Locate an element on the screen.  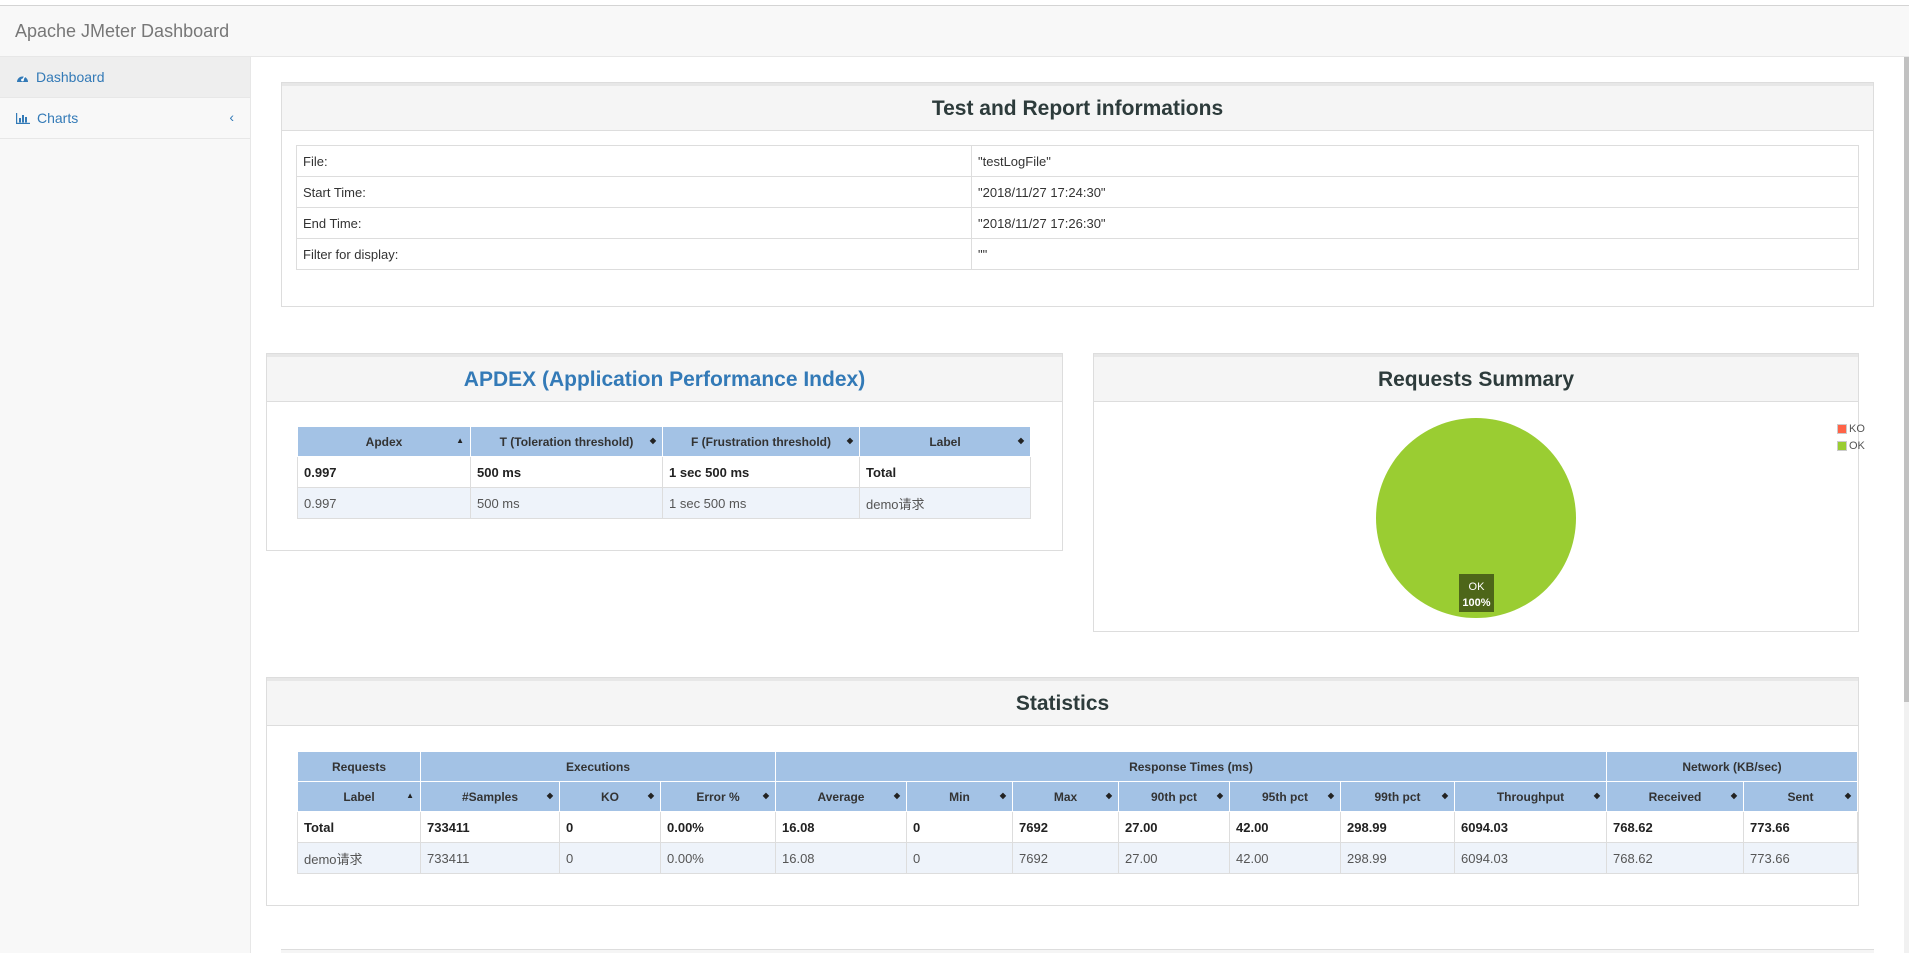
info-value: "2018/11/27 17:26:30" is located at coordinates (1415, 223).